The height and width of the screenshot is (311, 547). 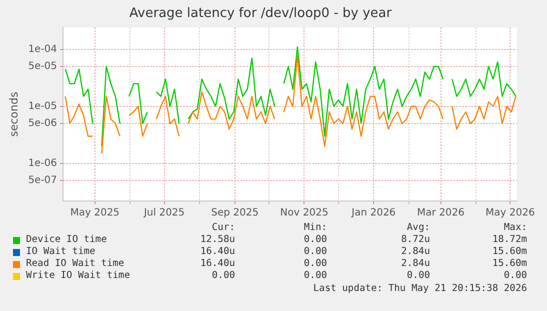 I want to click on x-tick-label: Jan 2026, so click(x=373, y=213).